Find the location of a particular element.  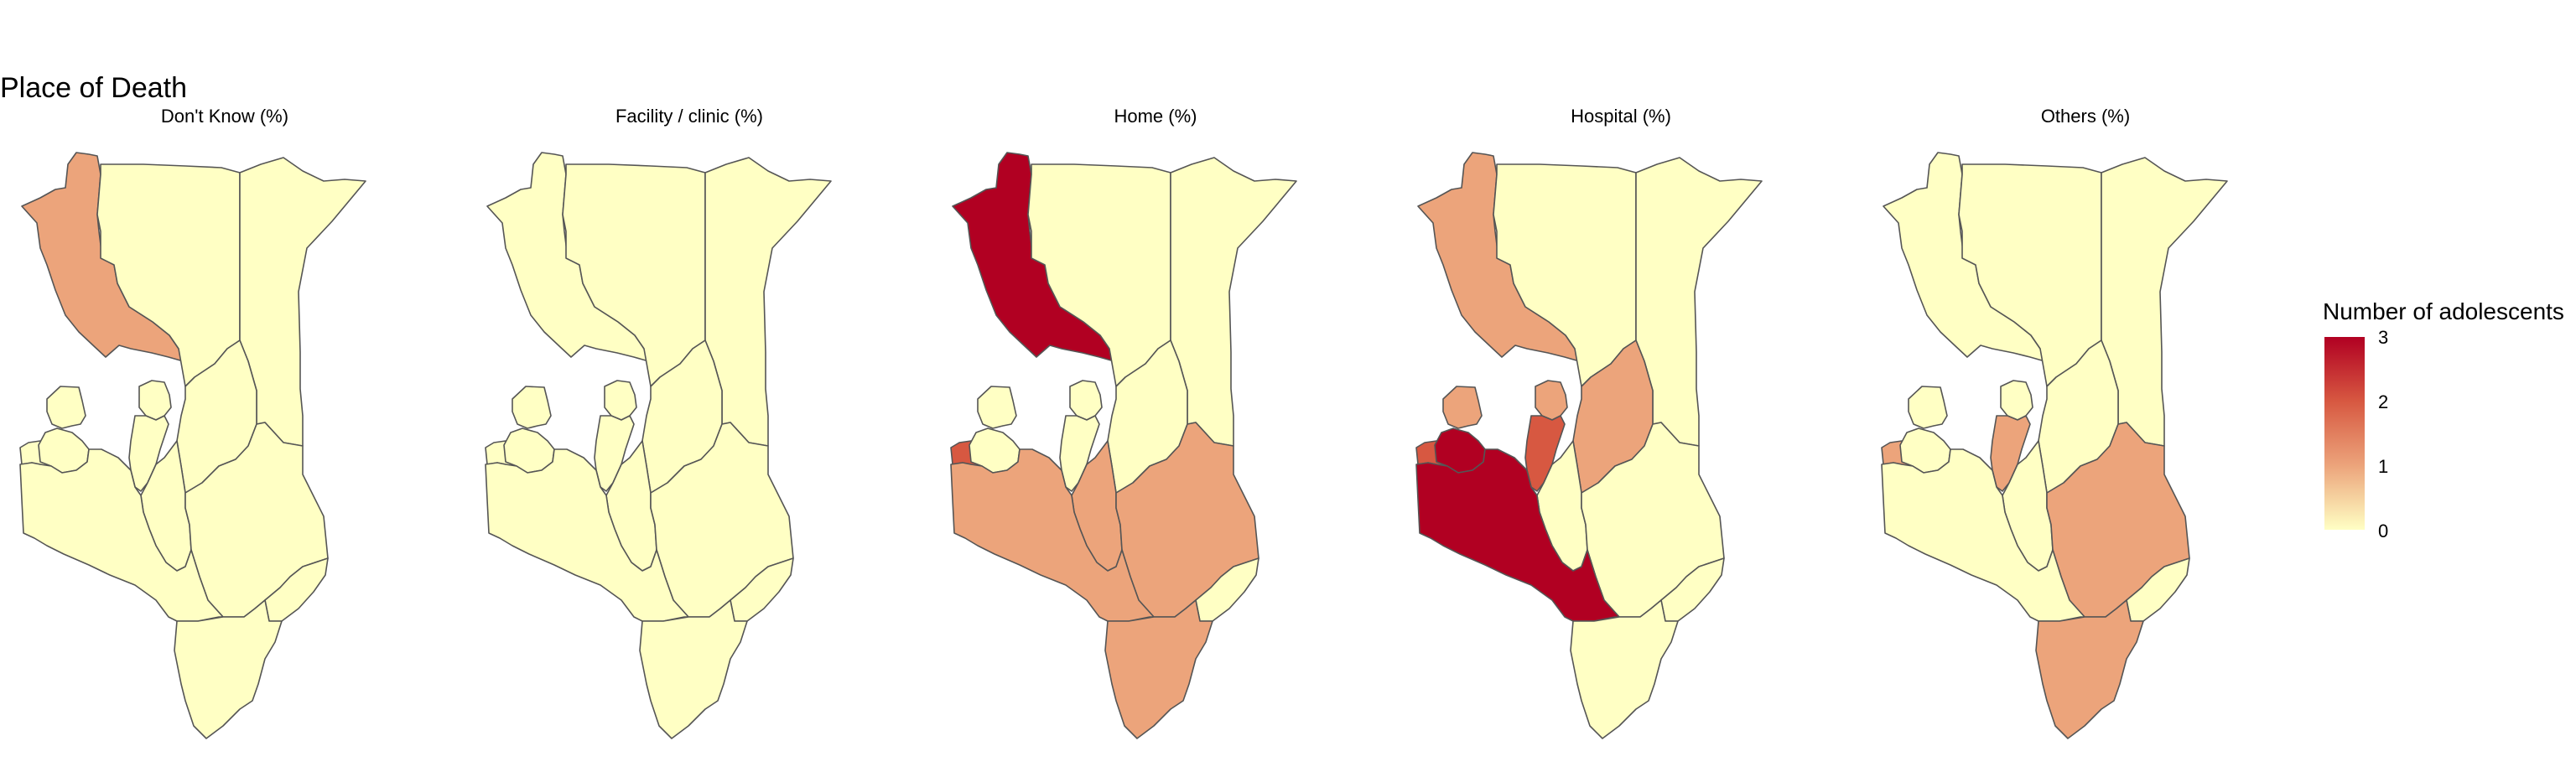

legend is located at coordinates (2344, 434).